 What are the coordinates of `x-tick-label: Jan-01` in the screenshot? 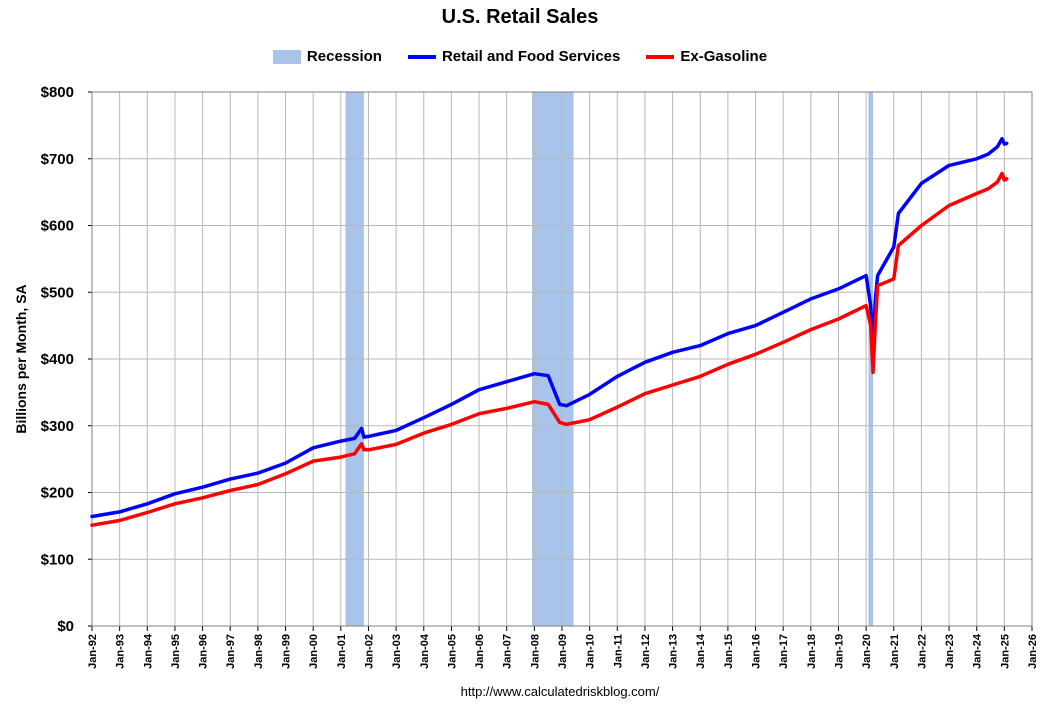 It's located at (342, 651).